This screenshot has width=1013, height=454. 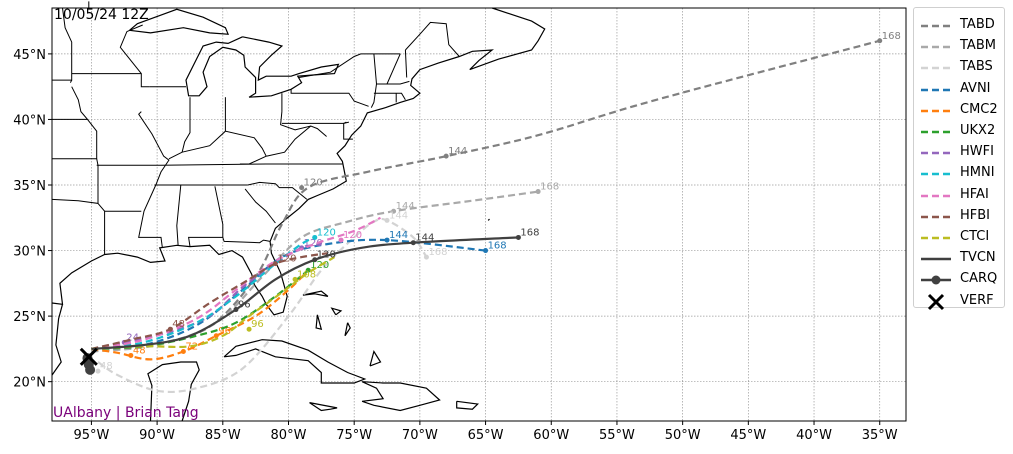 I want to click on legend-item-verf: VERF, so click(x=960, y=301).